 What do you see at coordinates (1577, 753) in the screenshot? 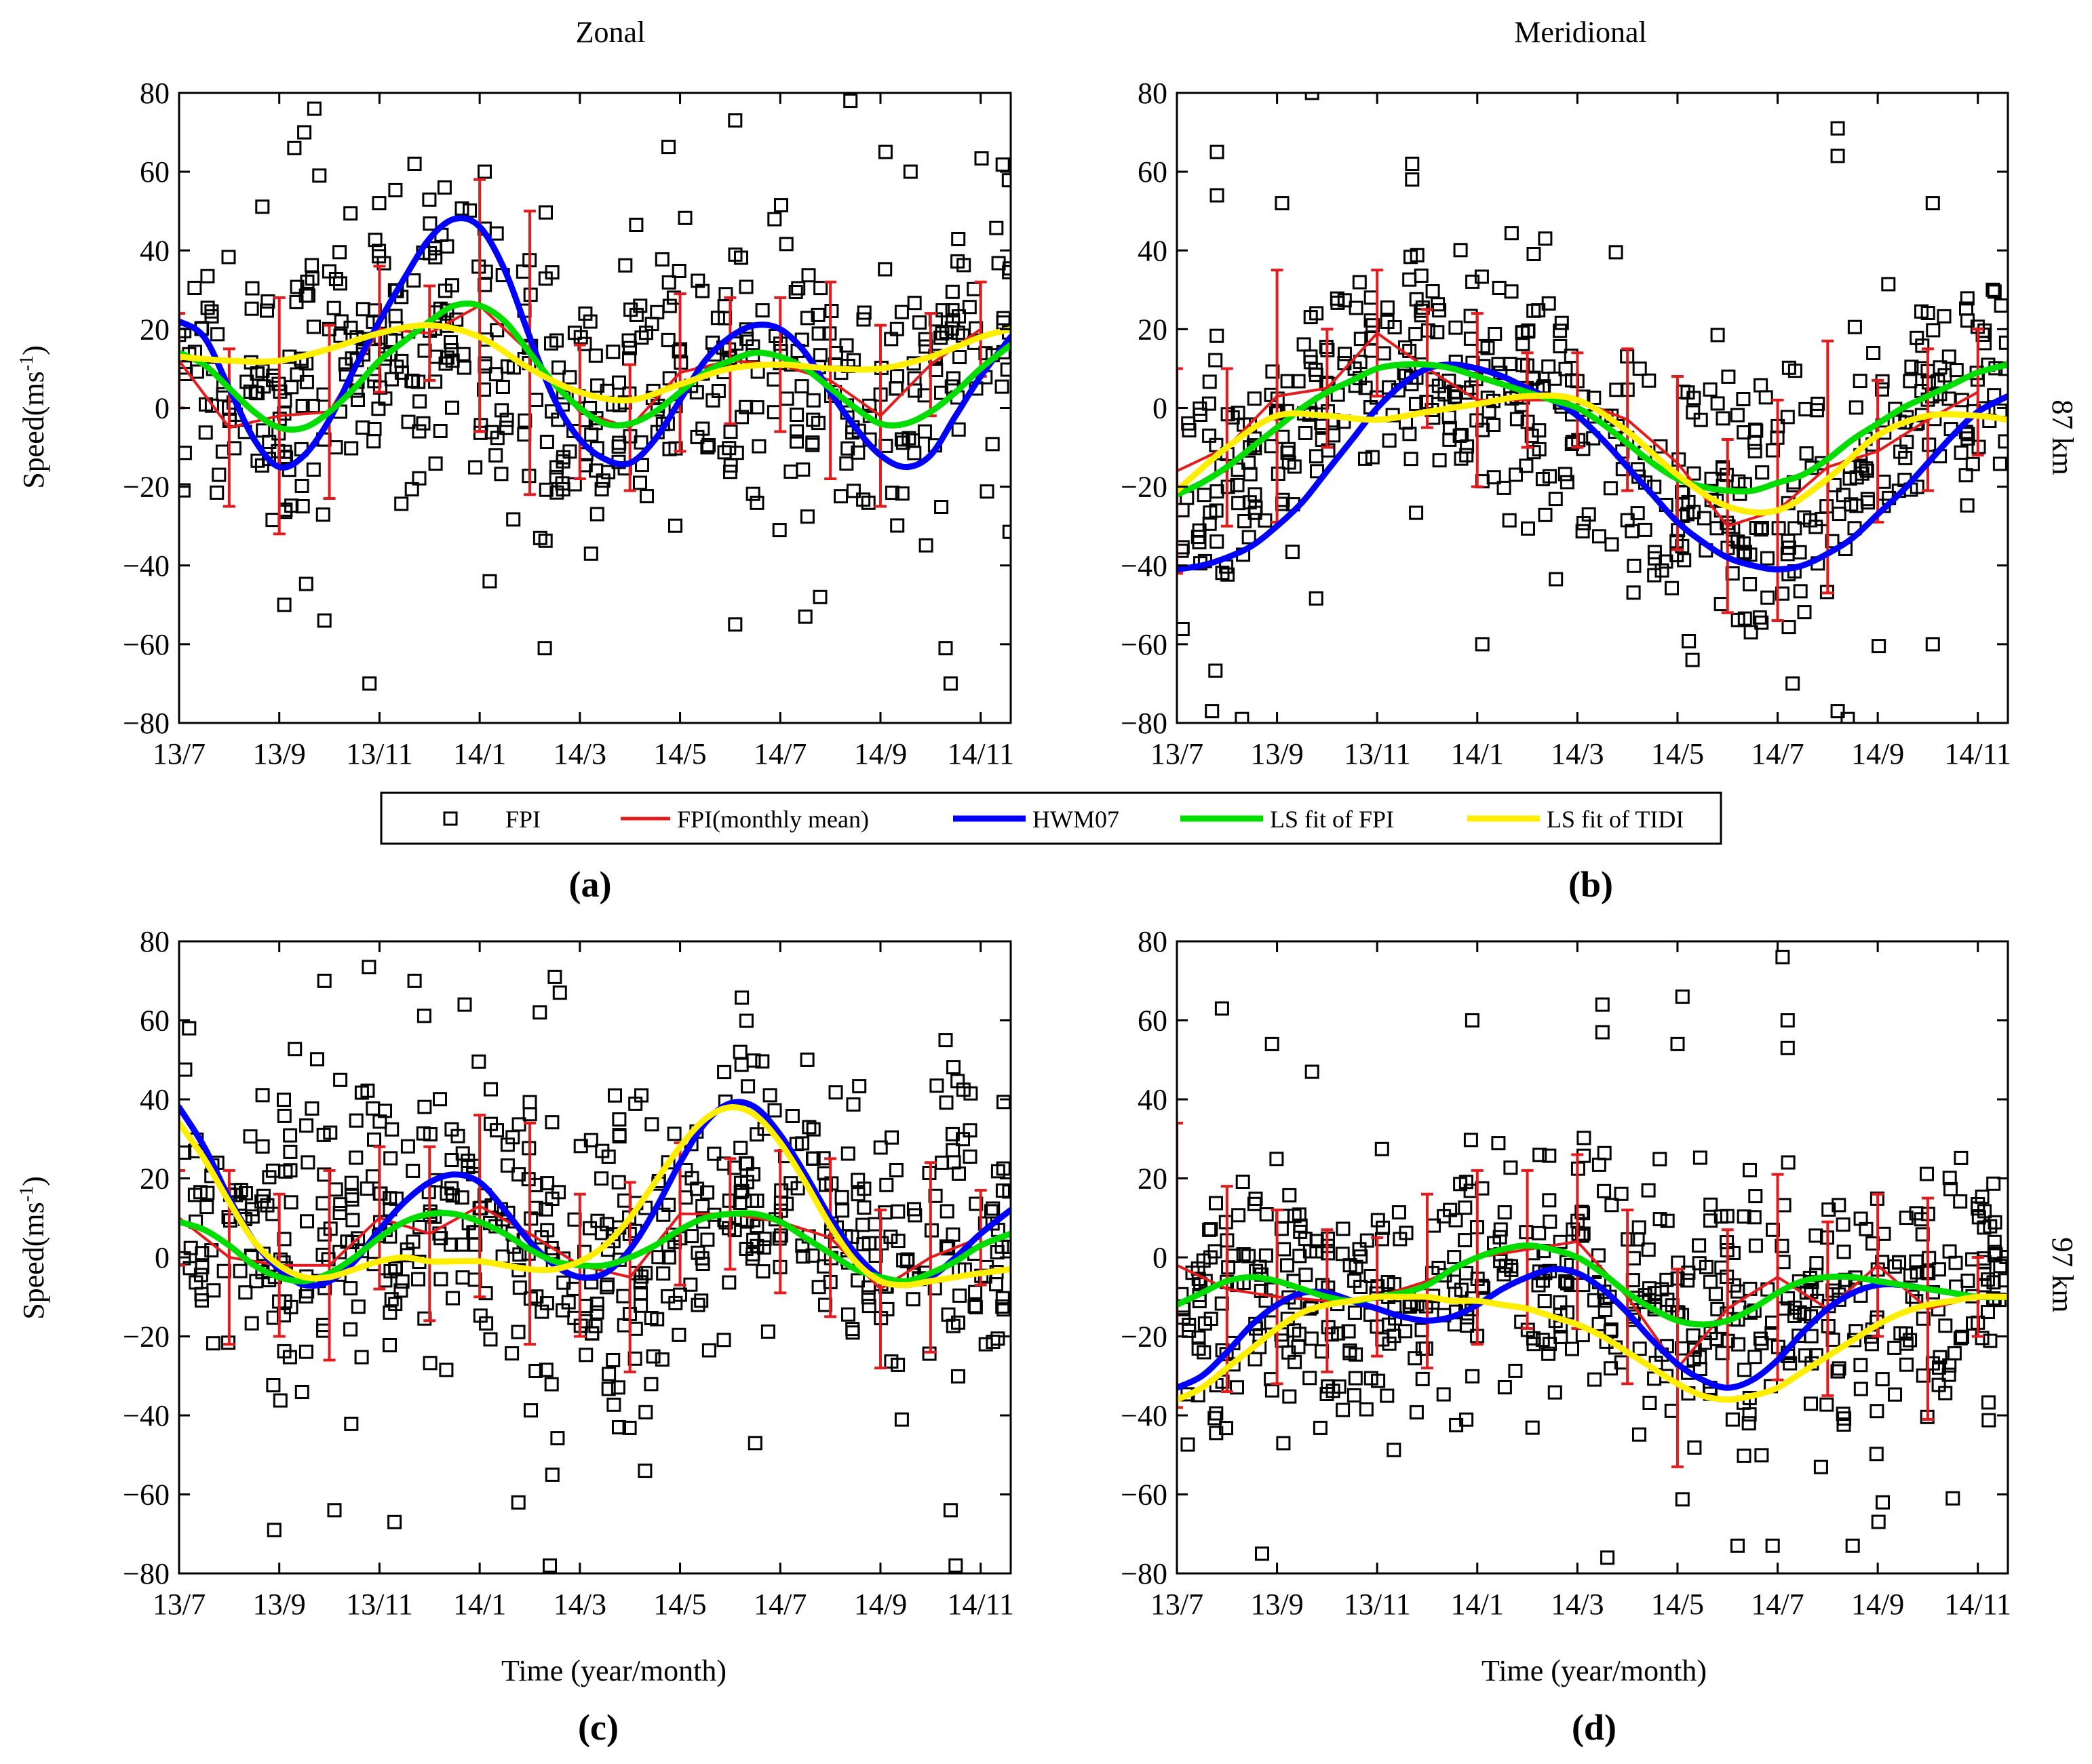
I see `xtick-label: 14/3` at bounding box center [1577, 753].